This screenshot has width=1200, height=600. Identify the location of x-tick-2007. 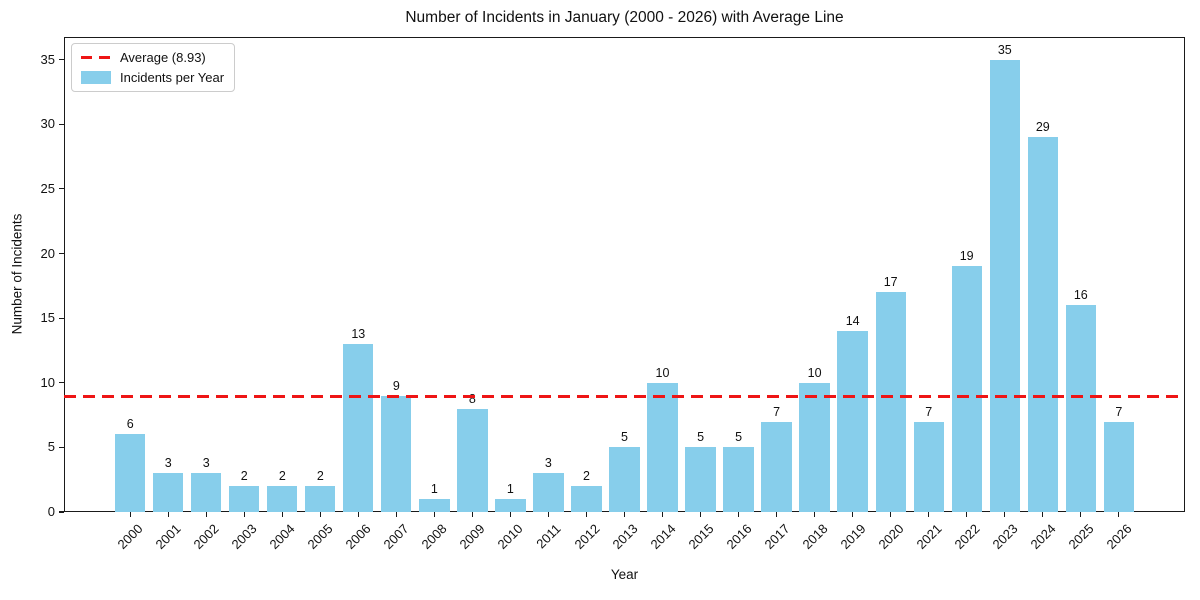
(396, 514).